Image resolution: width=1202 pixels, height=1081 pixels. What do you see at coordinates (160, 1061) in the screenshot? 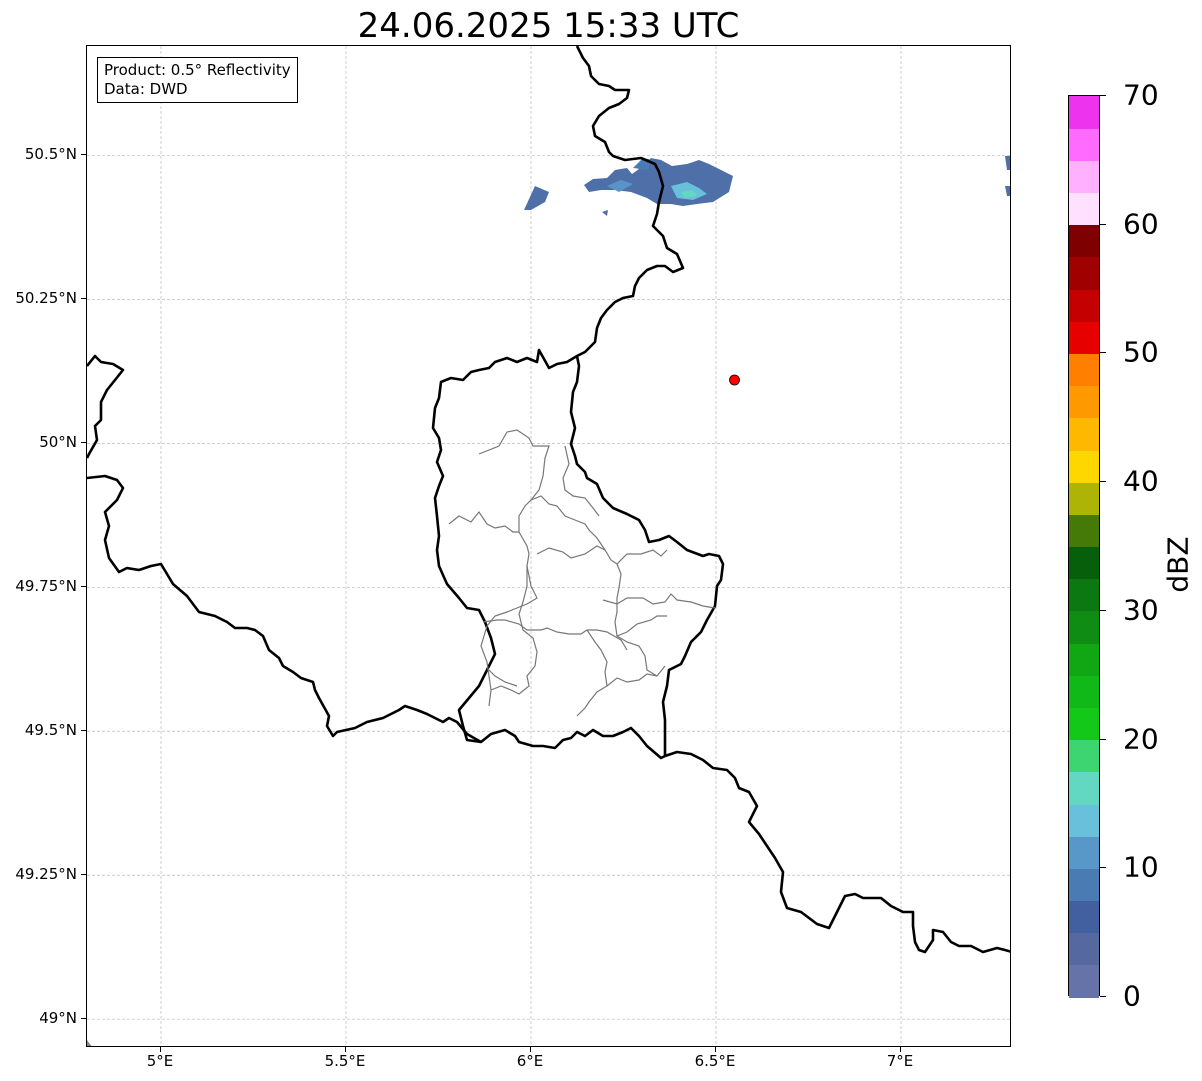
I see `x-tick-label: 5°E` at bounding box center [160, 1061].